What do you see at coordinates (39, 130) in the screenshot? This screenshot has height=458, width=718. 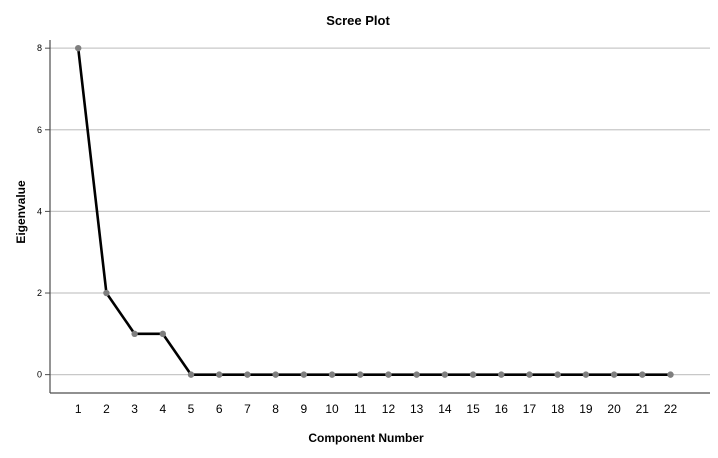 I see `y-tick-label-6: 6` at bounding box center [39, 130].